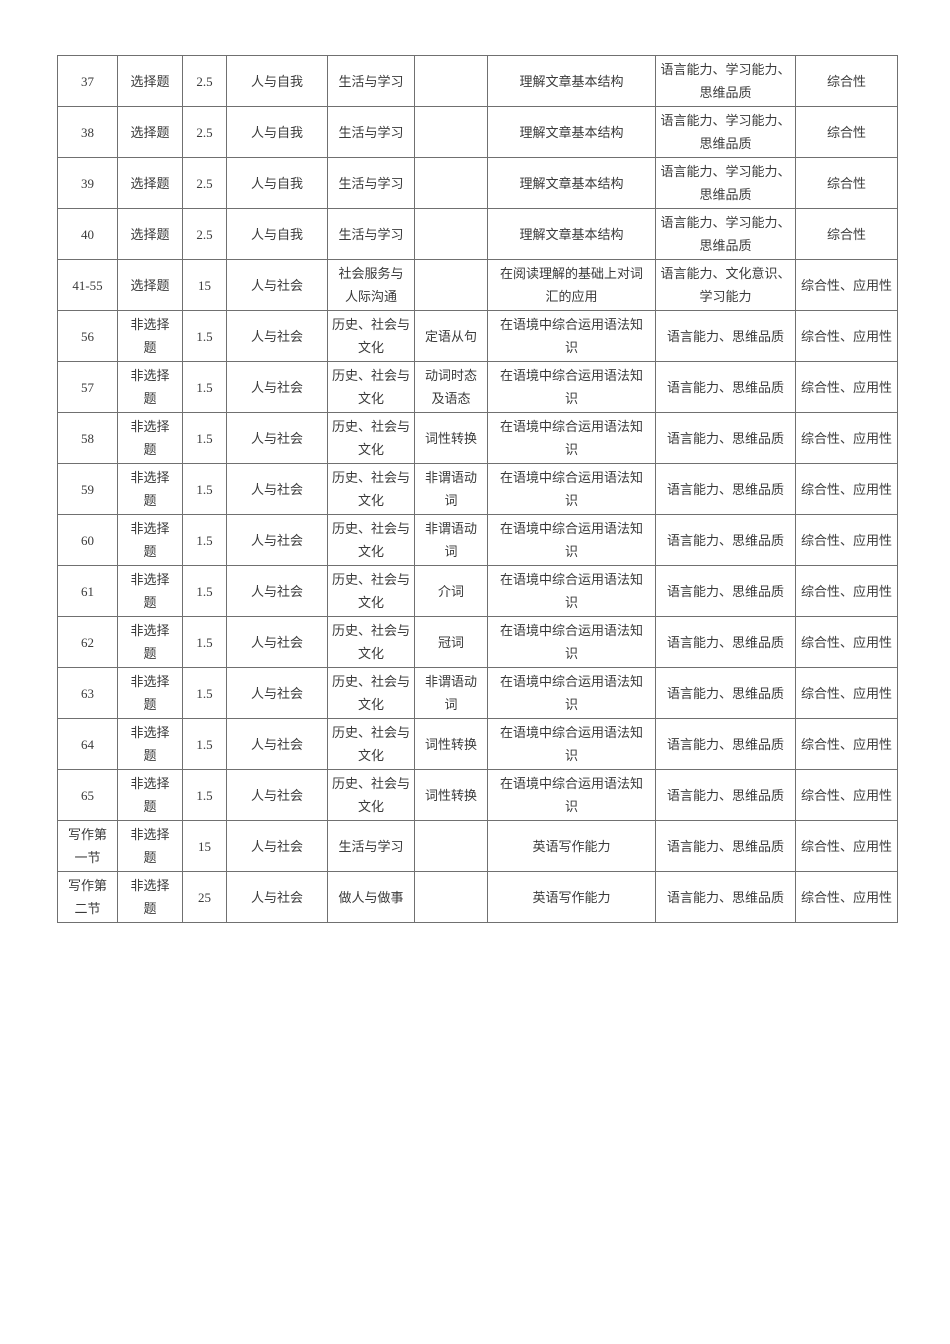 The width and height of the screenshot is (950, 1344). Describe the element at coordinates (571, 285) in the screenshot. I see `table-cell: 在阅读理解的基础上对词 汇的应用` at that location.